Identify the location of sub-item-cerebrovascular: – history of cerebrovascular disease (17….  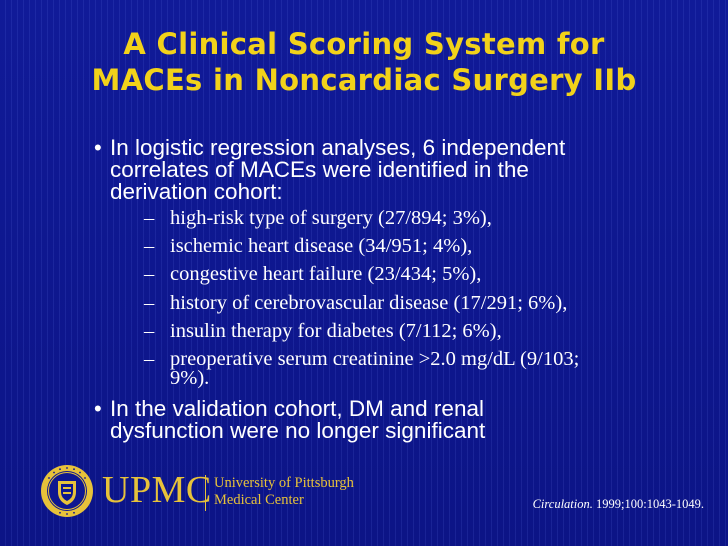
(356, 303).